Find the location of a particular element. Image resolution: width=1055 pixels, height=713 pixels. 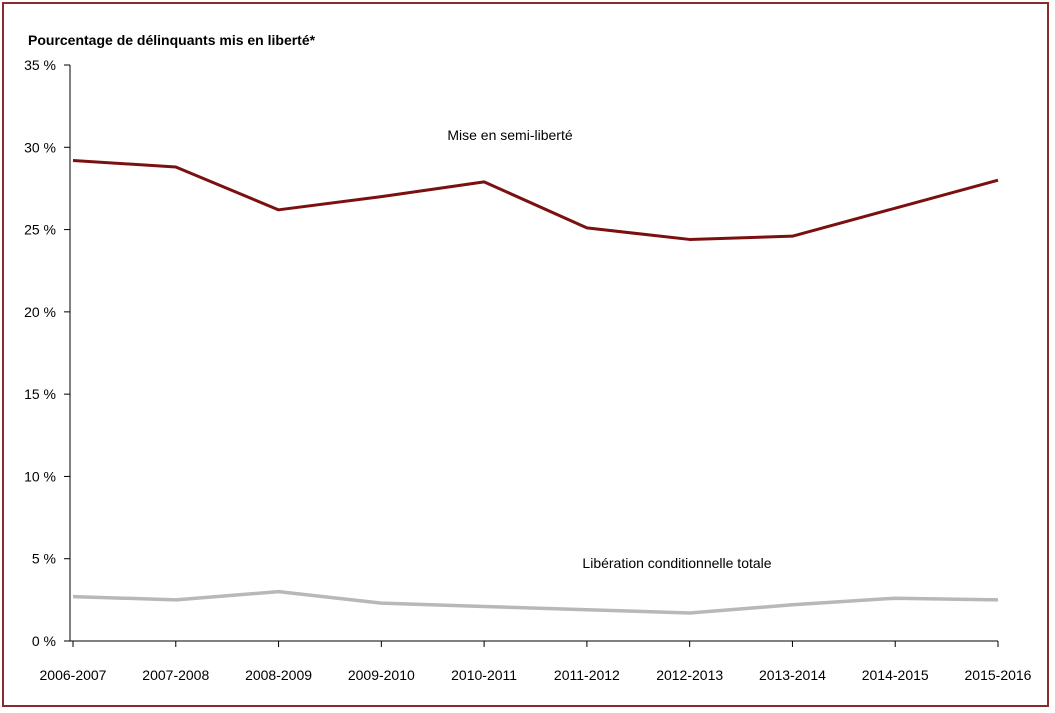

x-tick-label: 2006-2007 is located at coordinates (73, 675).